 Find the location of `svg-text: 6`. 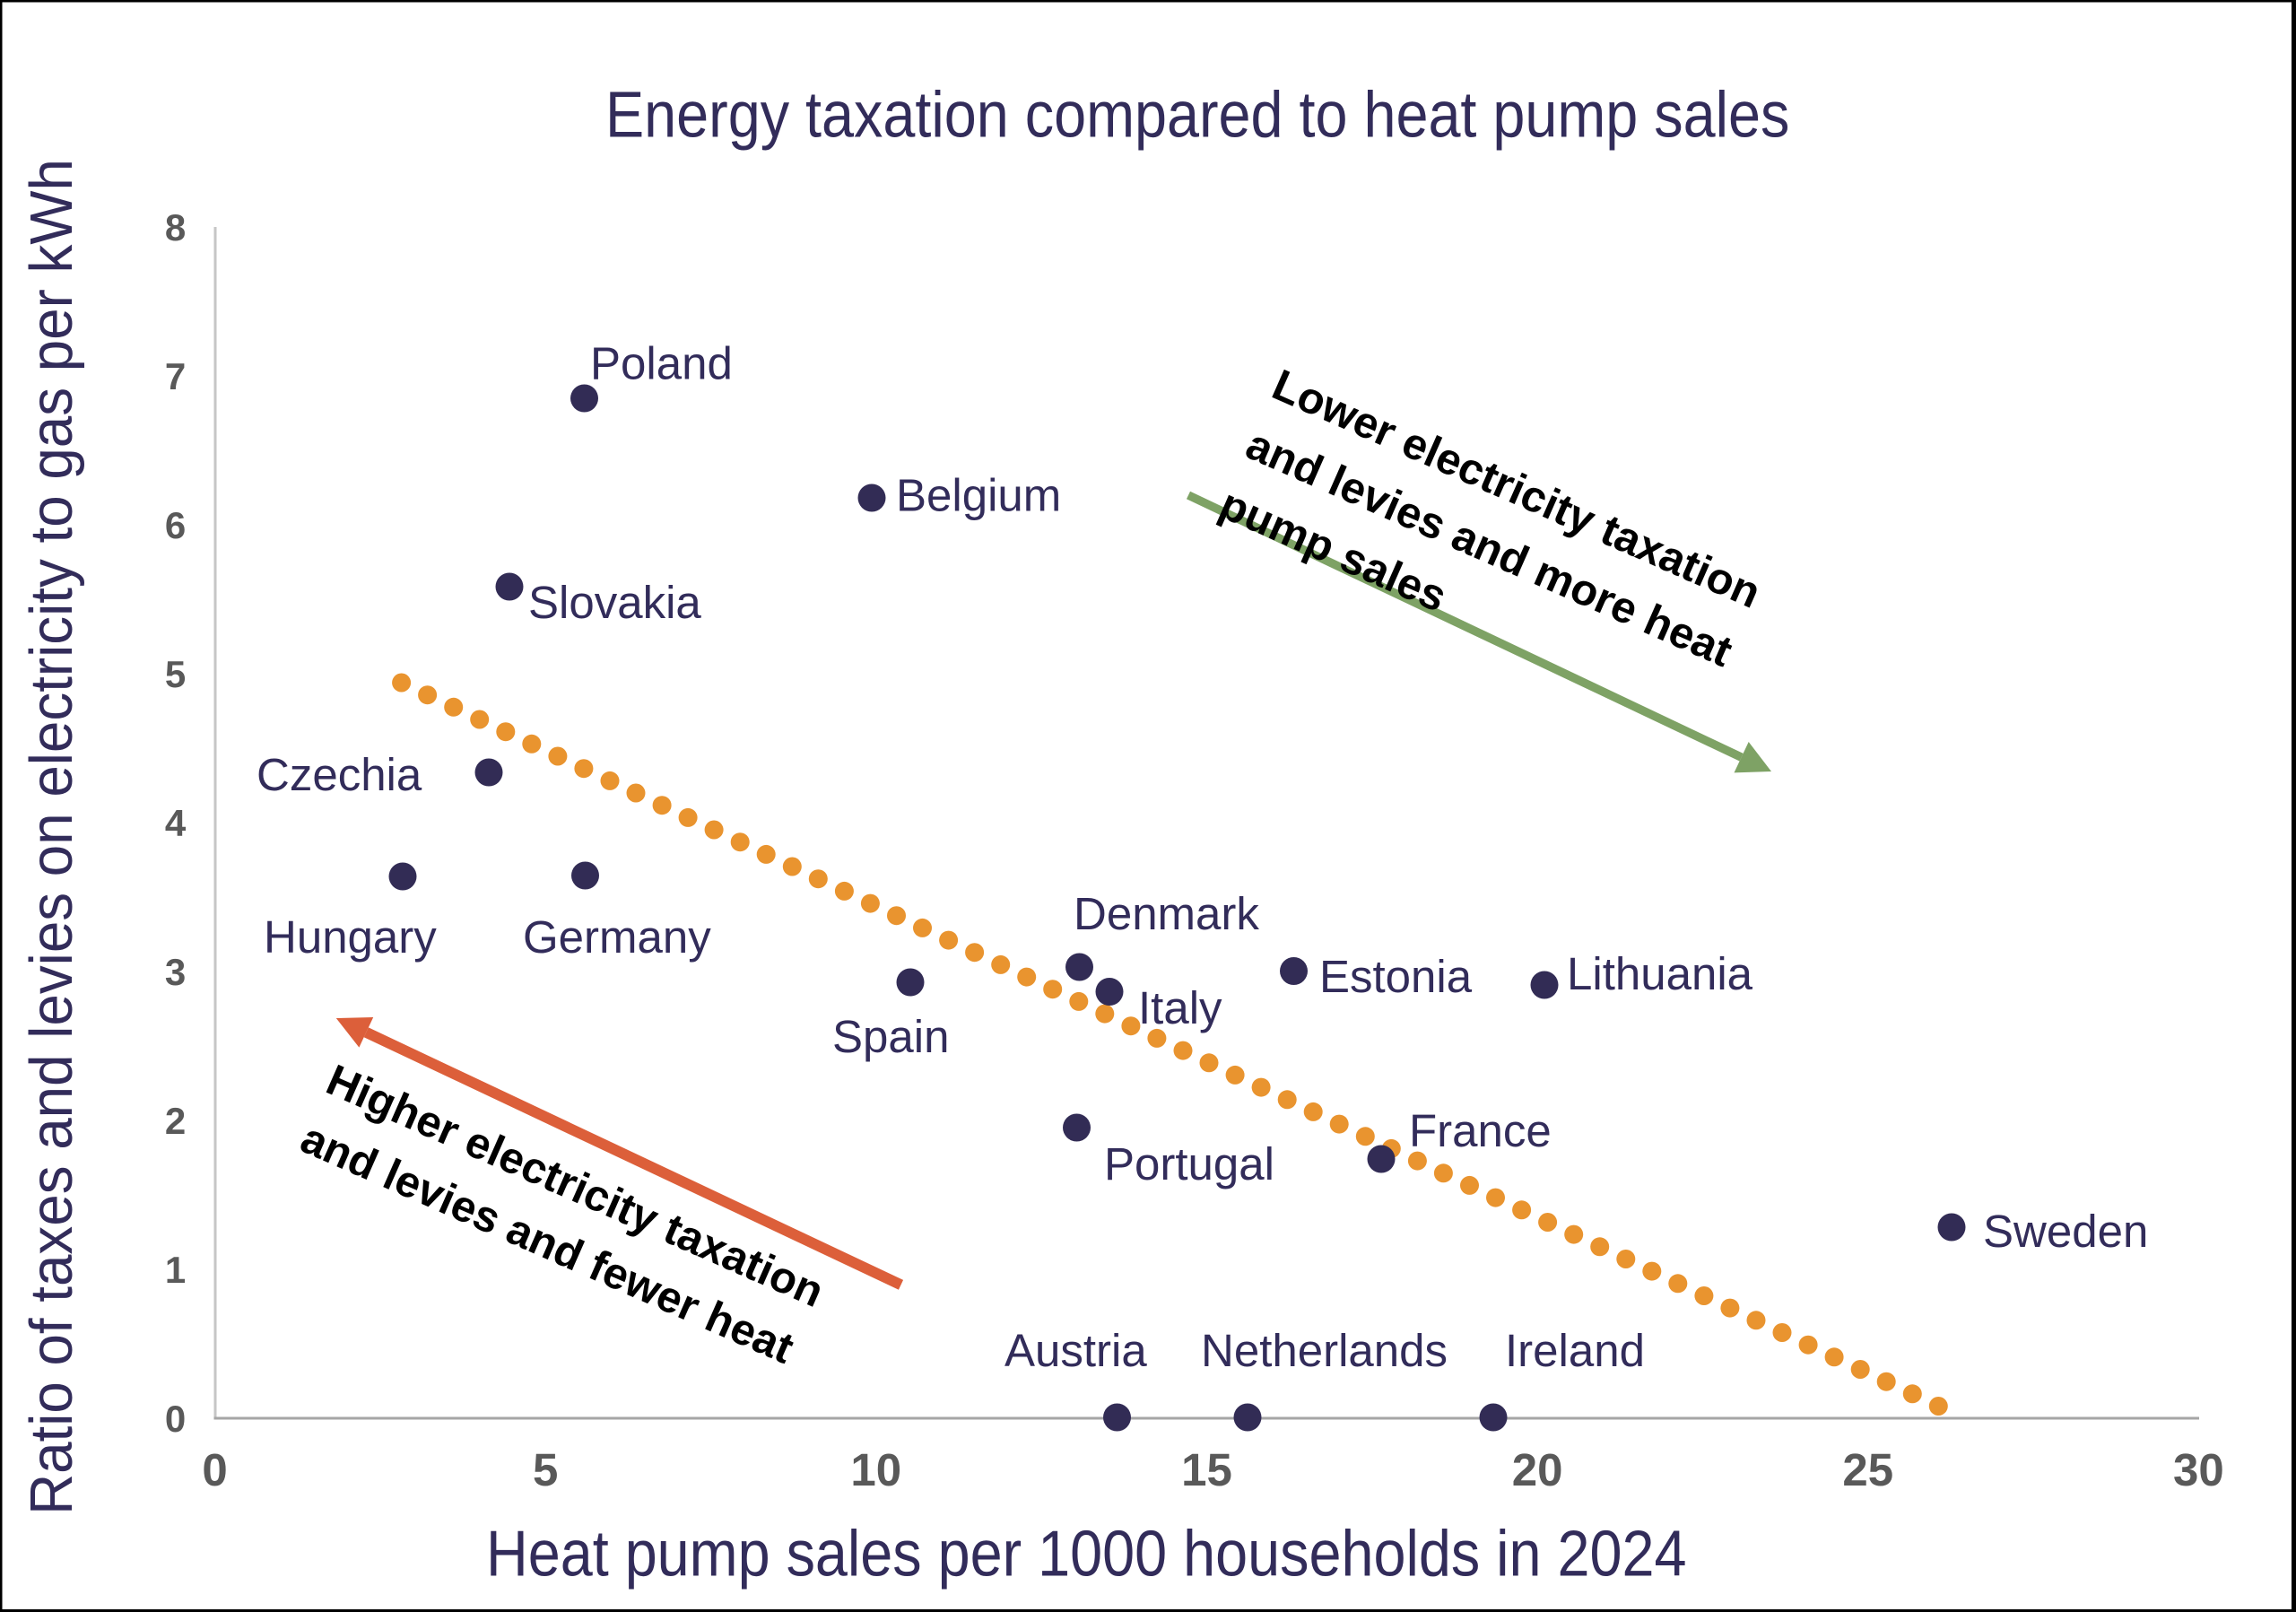

svg-text: 6 is located at coordinates (175, 525).